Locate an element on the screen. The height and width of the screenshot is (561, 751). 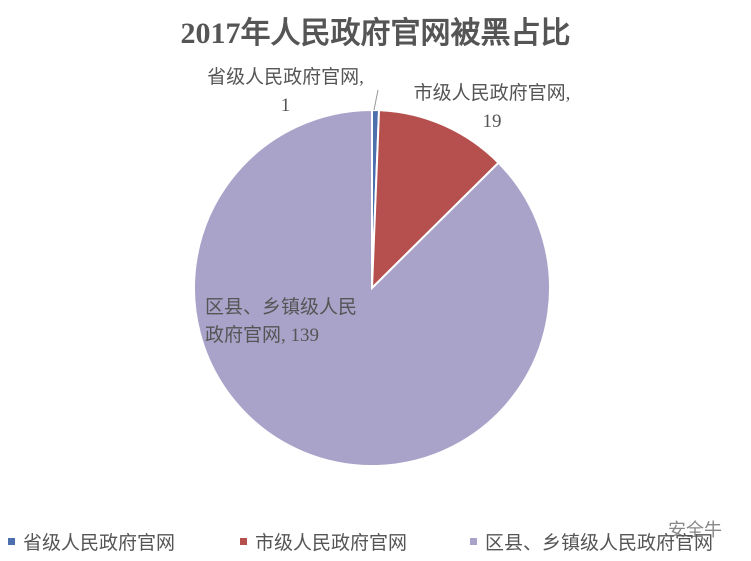
pie-slice is located at coordinates (435, 200).